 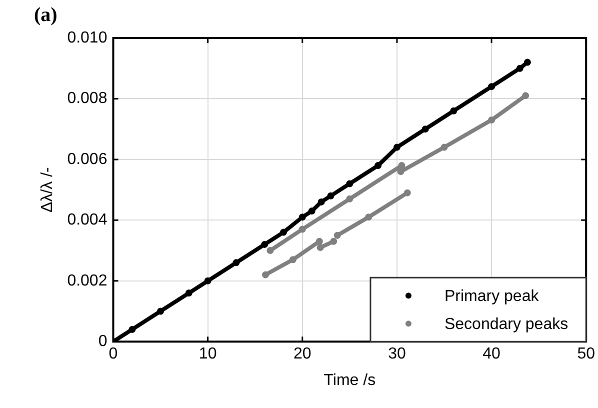 What do you see at coordinates (87, 281) in the screenshot?
I see `y-tick-label: 0.002` at bounding box center [87, 281].